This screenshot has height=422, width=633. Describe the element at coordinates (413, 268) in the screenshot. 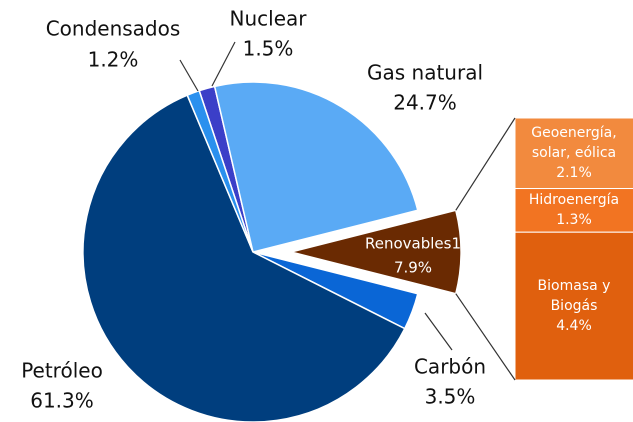

I see `slice-value: 7.9%` at that location.